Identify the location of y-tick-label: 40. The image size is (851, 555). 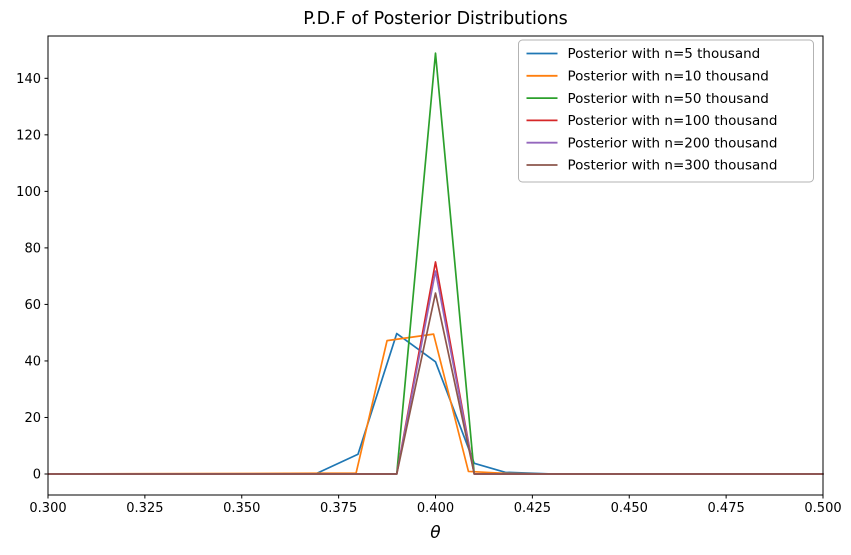
(32, 361).